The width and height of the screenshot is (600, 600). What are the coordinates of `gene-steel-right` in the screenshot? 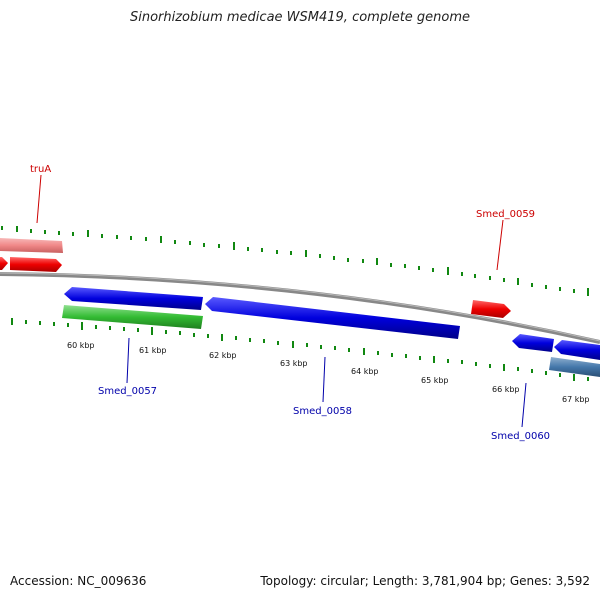 It's located at (574, 367).